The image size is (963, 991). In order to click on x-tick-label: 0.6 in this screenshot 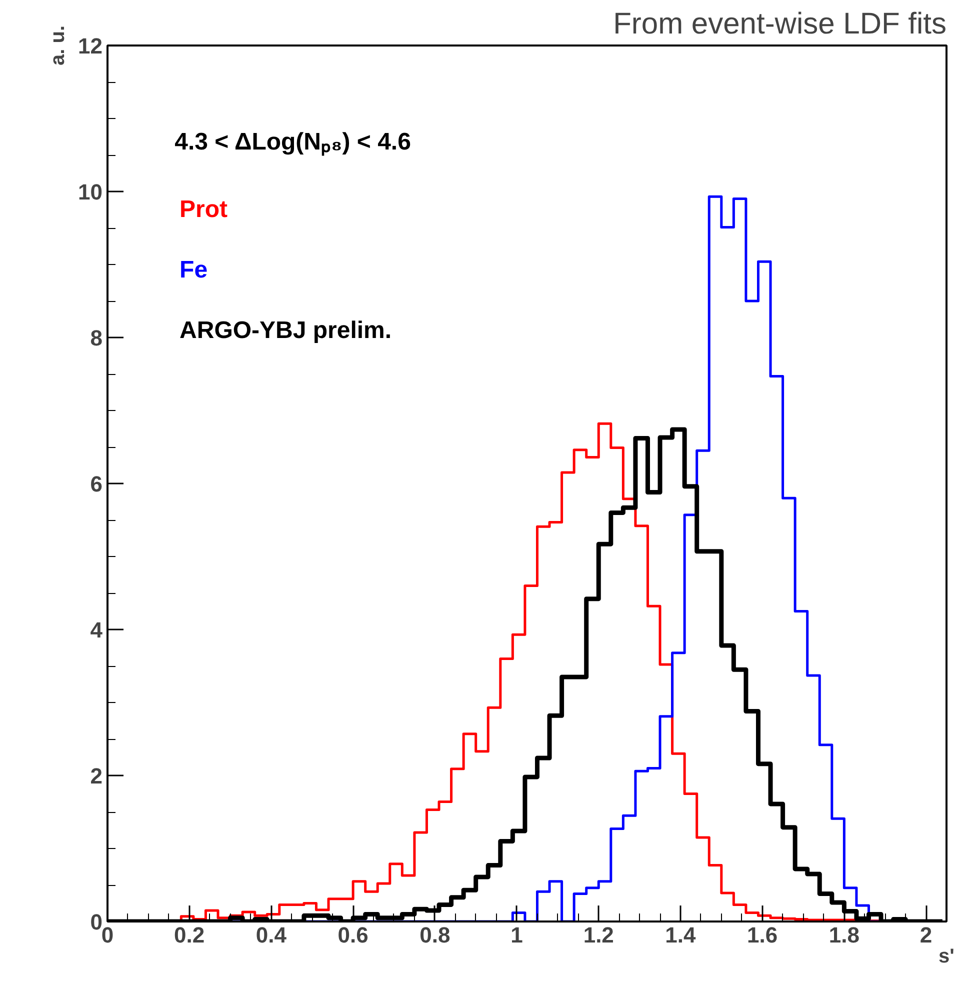, I will do `click(353, 935)`.